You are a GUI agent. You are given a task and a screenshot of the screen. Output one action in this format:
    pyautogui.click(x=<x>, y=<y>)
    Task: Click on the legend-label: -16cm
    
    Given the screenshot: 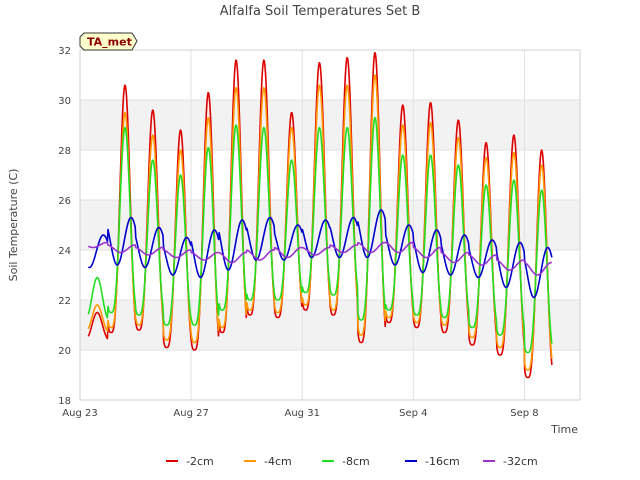 What is the action you would take?
    pyautogui.click(x=442, y=461)
    